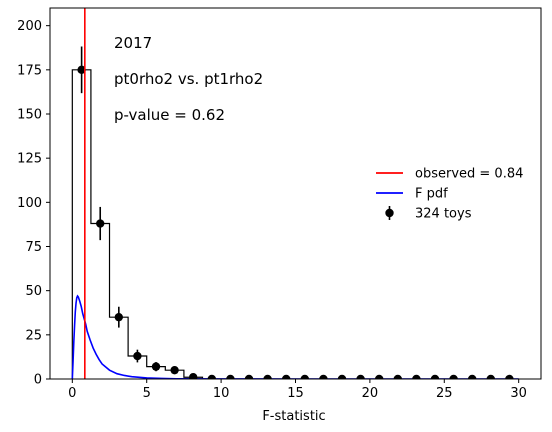 This screenshot has width=552, height=432. What do you see at coordinates (370, 393) in the screenshot?
I see `x-tick-label: 20` at bounding box center [370, 393].